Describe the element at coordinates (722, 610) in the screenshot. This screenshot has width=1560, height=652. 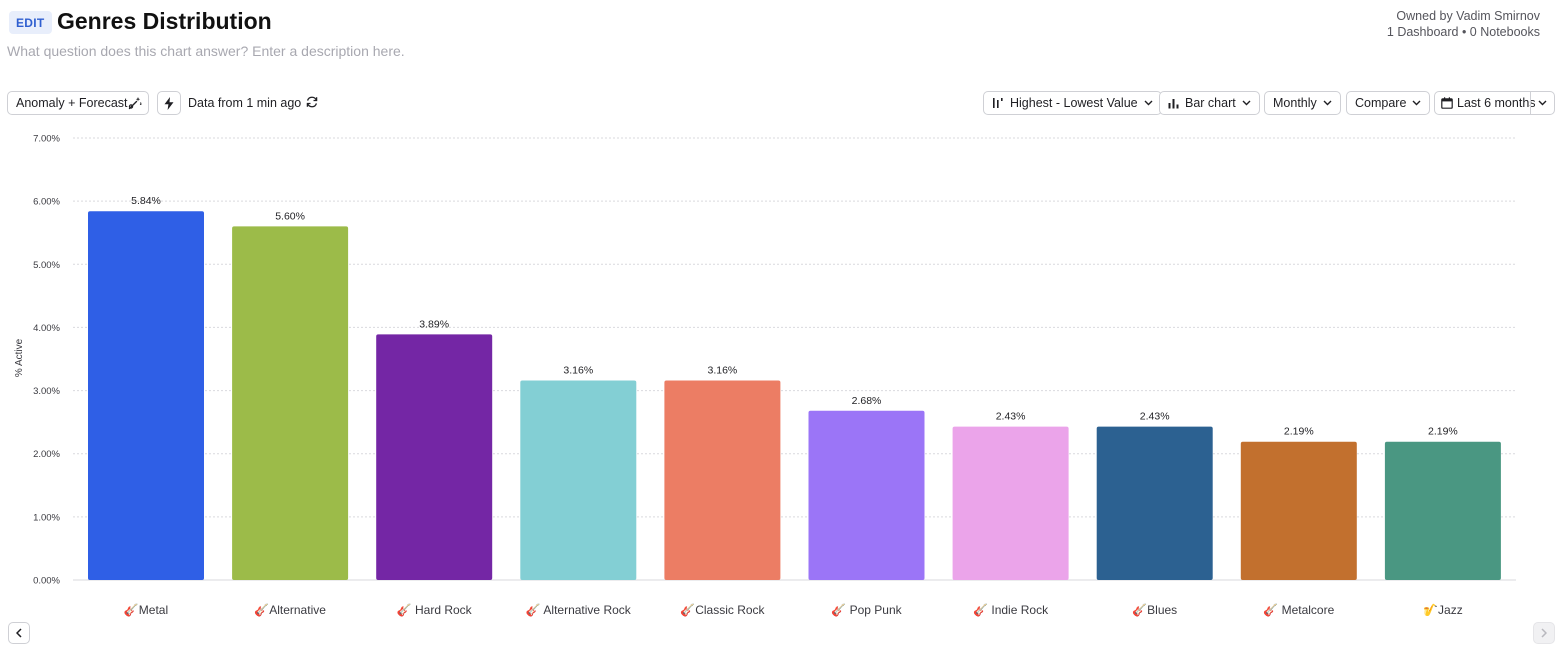
I see `x-tick-label: 🎸Classic Rock` at that location.